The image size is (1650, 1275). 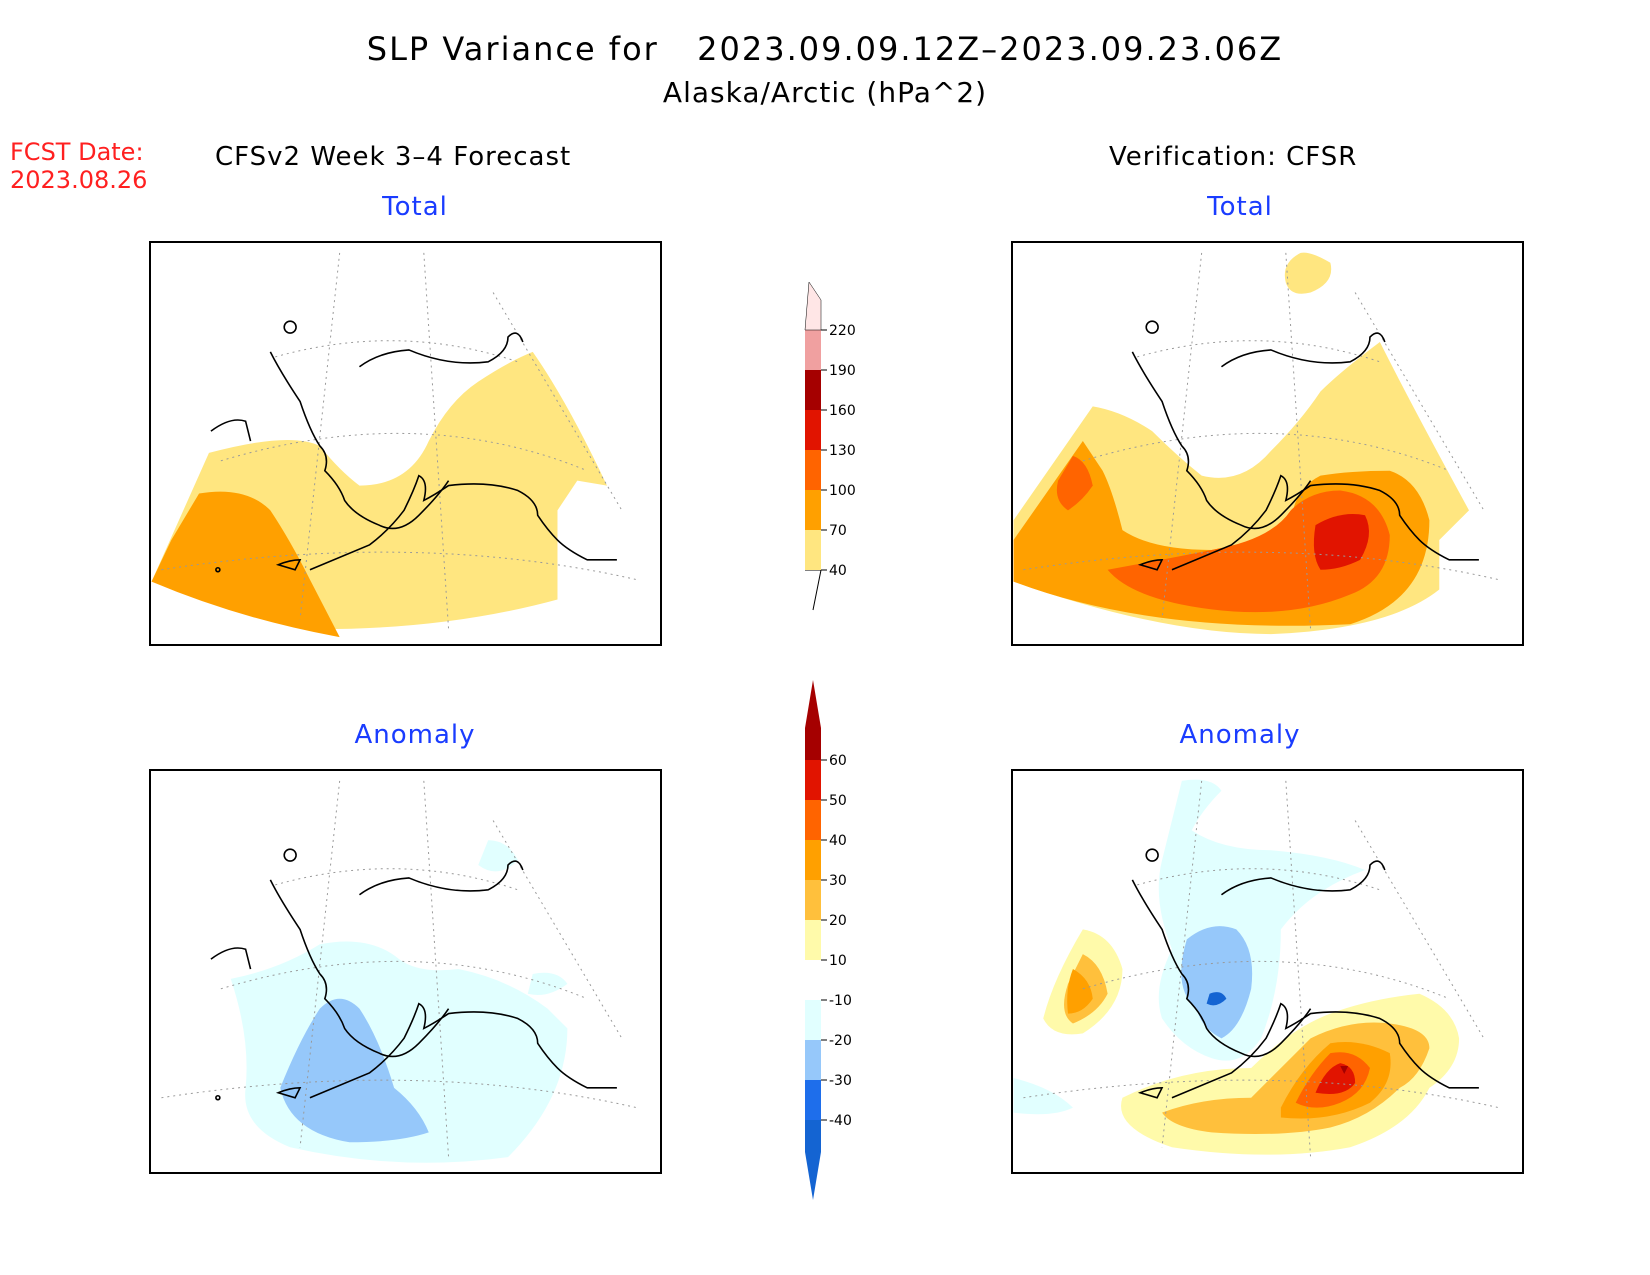 I want to click on forecast-anom-title: Anomaly, so click(x=415, y=735).